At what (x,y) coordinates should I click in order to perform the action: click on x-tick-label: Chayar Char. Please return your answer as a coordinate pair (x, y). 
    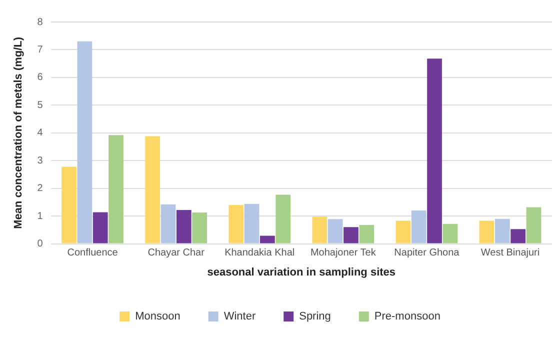
    Looking at the image, I should click on (177, 253).